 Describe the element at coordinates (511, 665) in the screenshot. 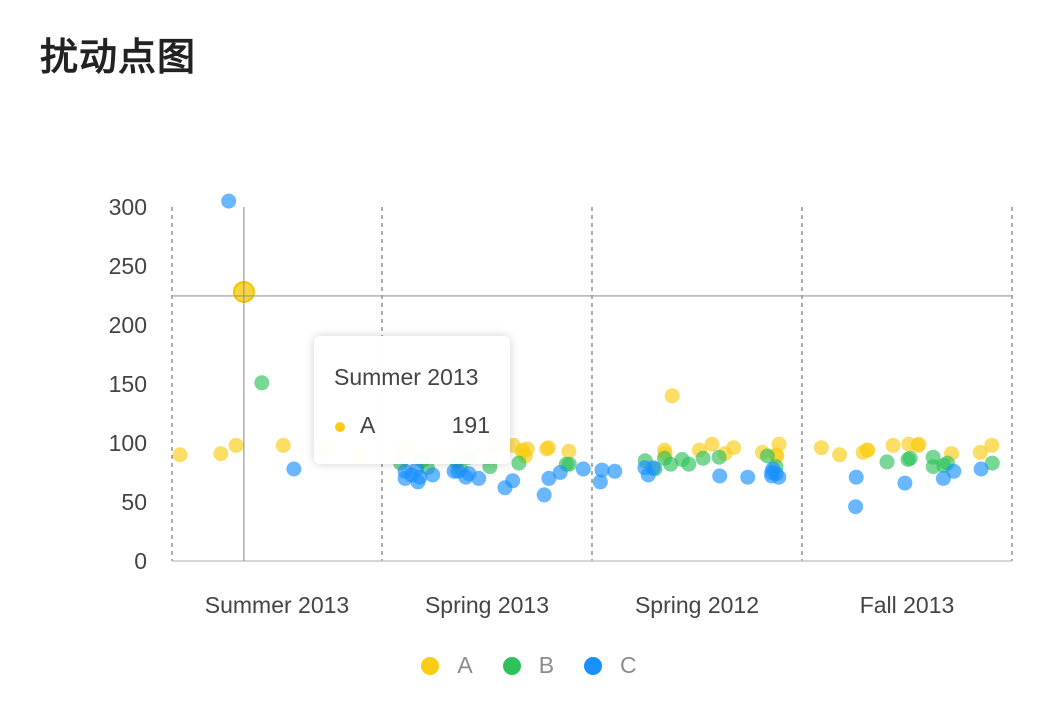

I see `legend-marker-b` at that location.